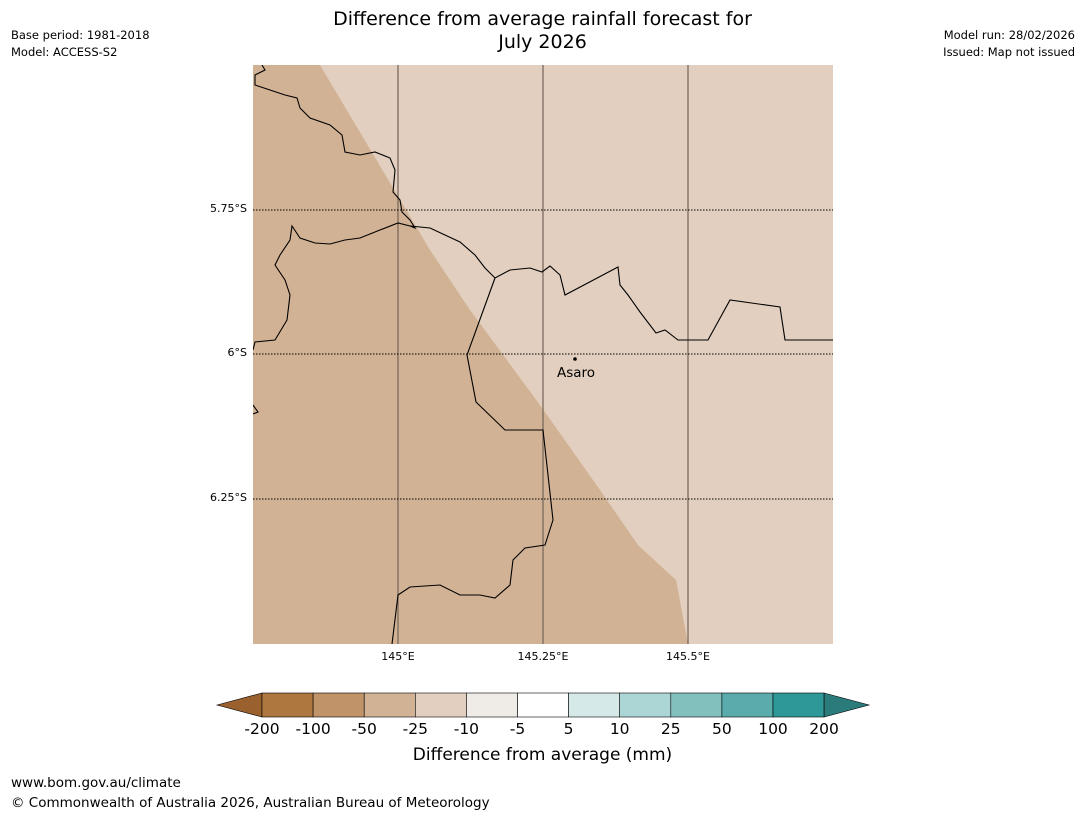 The height and width of the screenshot is (816, 1085). Describe the element at coordinates (364, 729) in the screenshot. I see `colorbar-tick: -50` at that location.